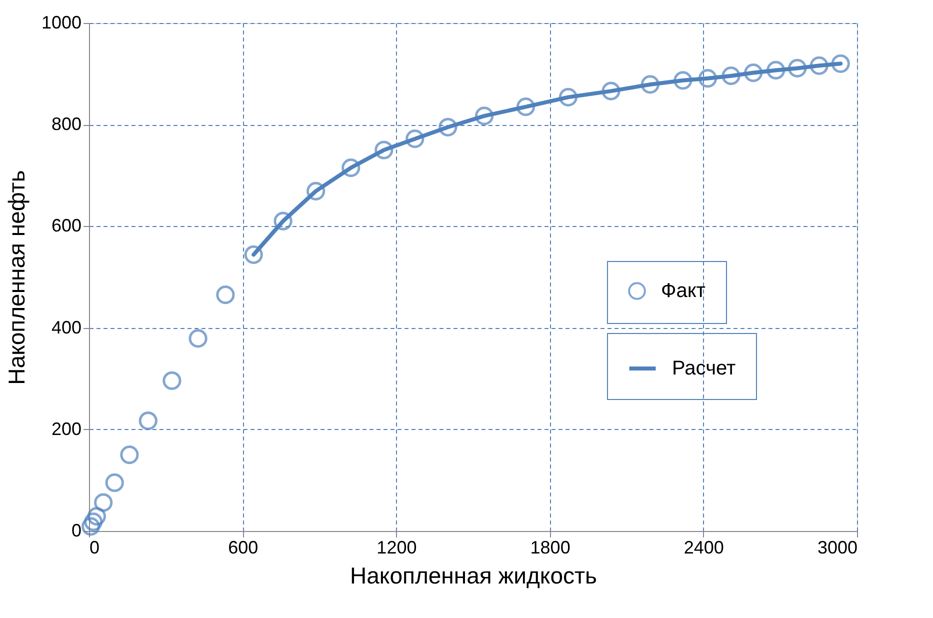  Describe the element at coordinates (837, 548) in the screenshot. I see `x-tick-label: 3000` at that location.